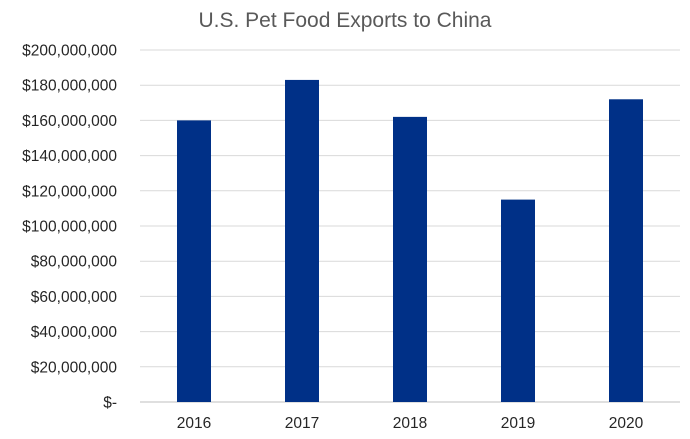 The width and height of the screenshot is (690, 439). What do you see at coordinates (74, 367) in the screenshot?
I see `y-tick-label: $20,000,000` at bounding box center [74, 367].